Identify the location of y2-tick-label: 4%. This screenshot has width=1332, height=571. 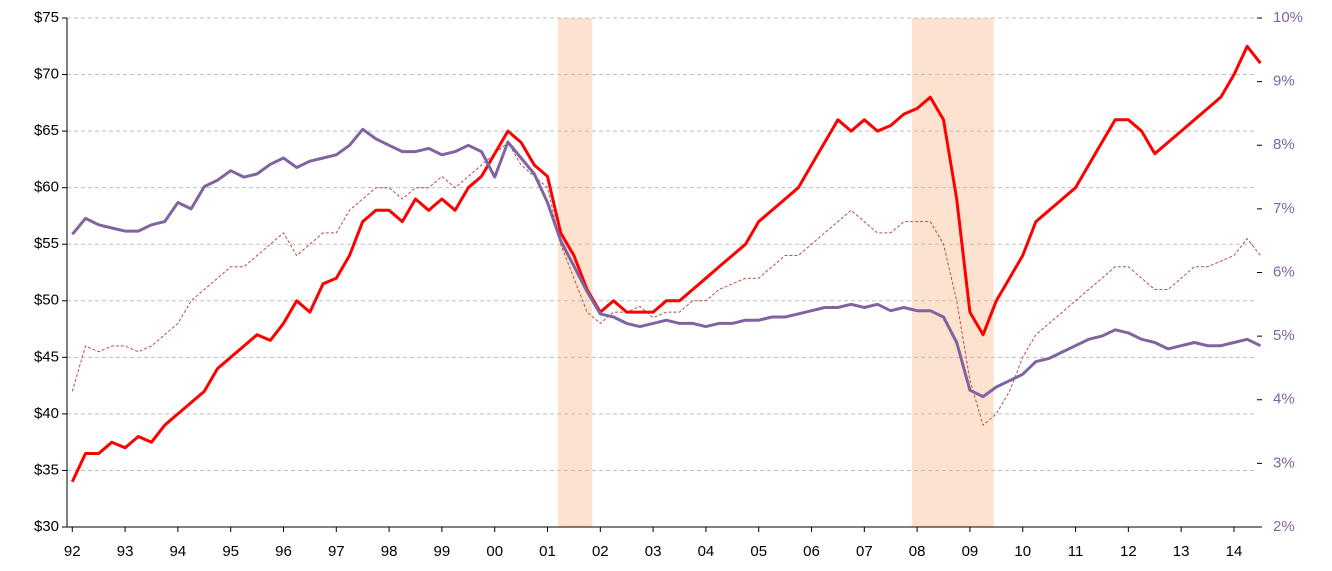
(1284, 399).